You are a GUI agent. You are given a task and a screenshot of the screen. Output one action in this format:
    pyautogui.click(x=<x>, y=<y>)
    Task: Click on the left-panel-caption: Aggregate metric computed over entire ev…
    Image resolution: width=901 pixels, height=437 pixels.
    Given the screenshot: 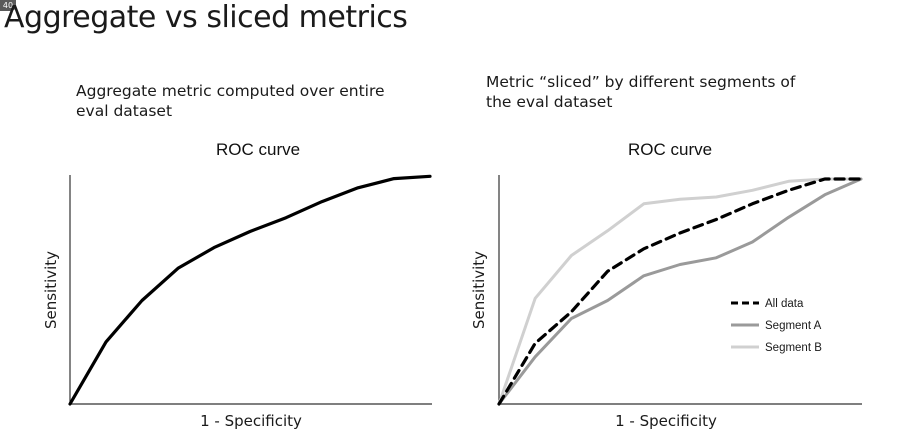 What is the action you would take?
    pyautogui.click(x=230, y=101)
    